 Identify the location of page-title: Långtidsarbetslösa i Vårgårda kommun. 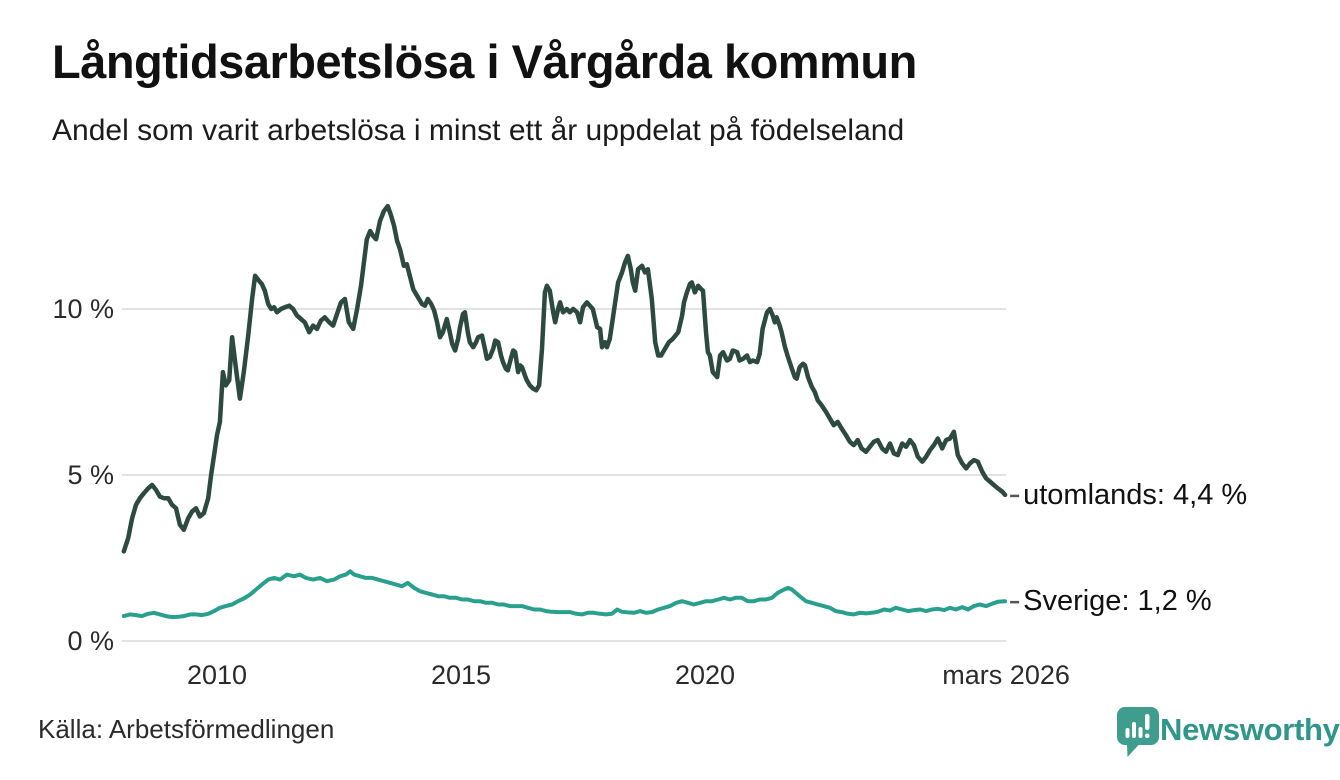
(484, 61).